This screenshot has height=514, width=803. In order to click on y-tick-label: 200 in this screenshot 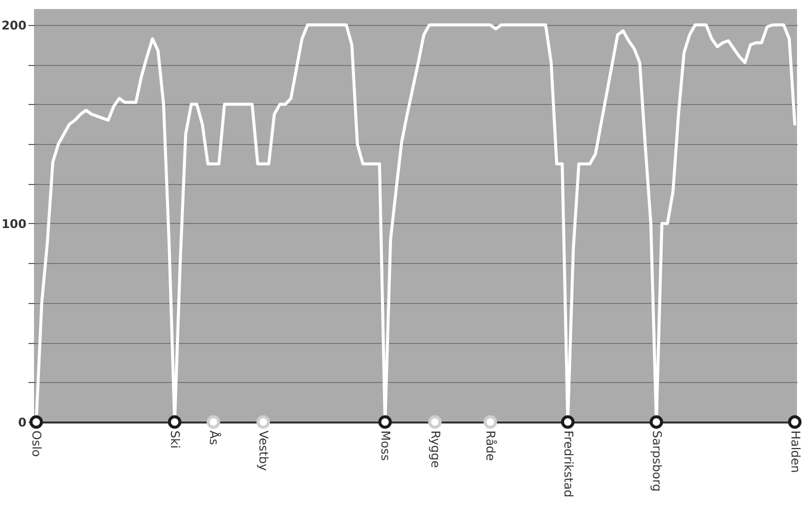, I will do `click(13, 25)`.